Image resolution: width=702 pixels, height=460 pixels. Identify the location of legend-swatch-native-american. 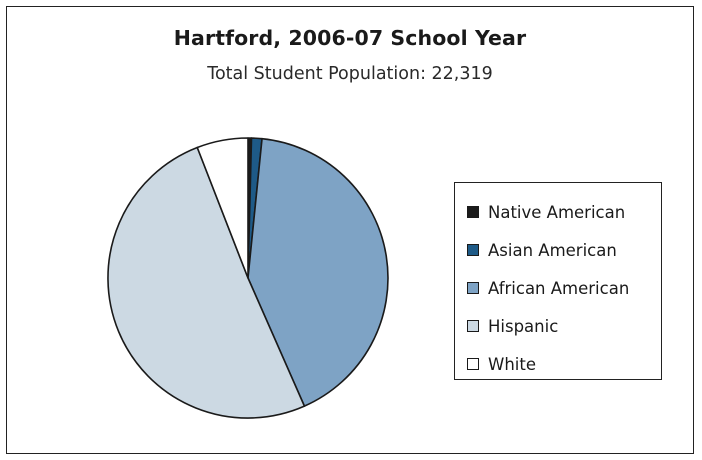
(473, 212).